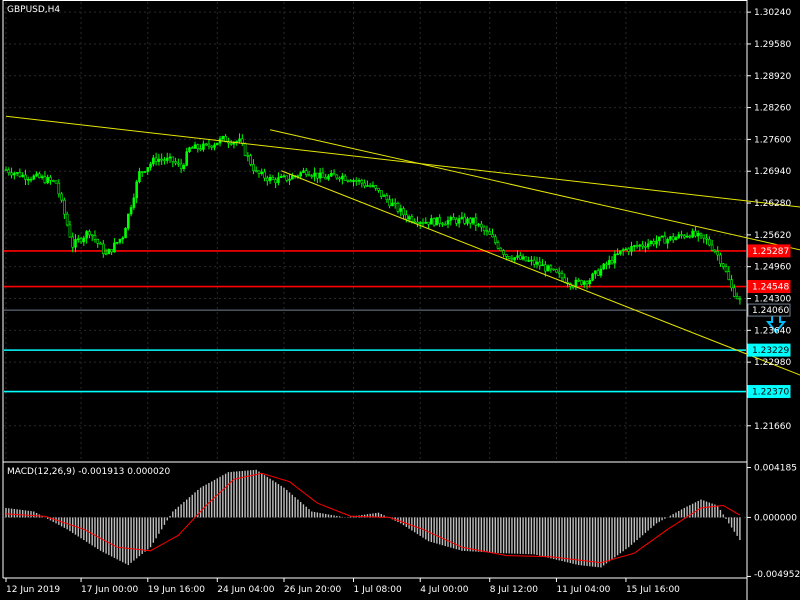  What do you see at coordinates (772, 77) in the screenshot?
I see `price-tick-label: 1.28920` at bounding box center [772, 77].